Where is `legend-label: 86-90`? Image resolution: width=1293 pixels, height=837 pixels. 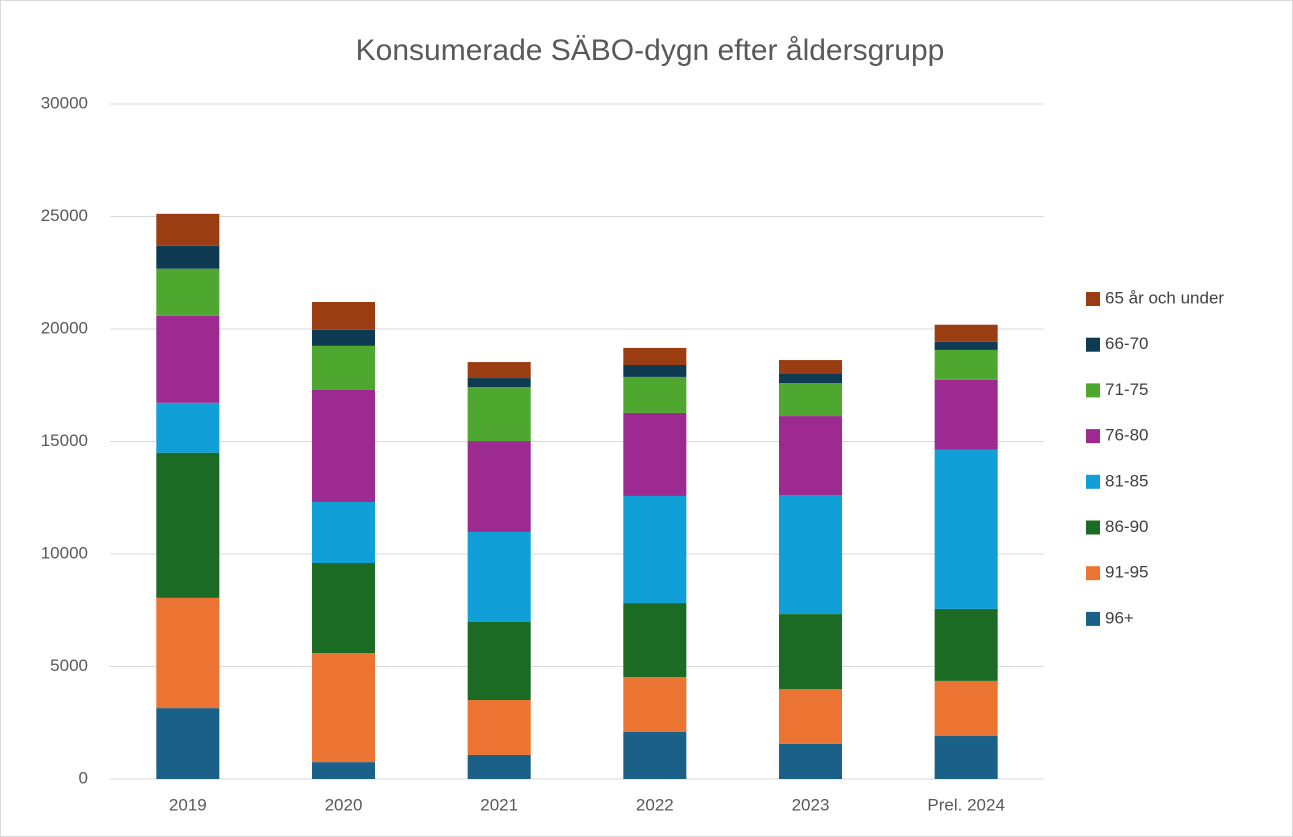
legend-label: 86-90 is located at coordinates (1126, 526).